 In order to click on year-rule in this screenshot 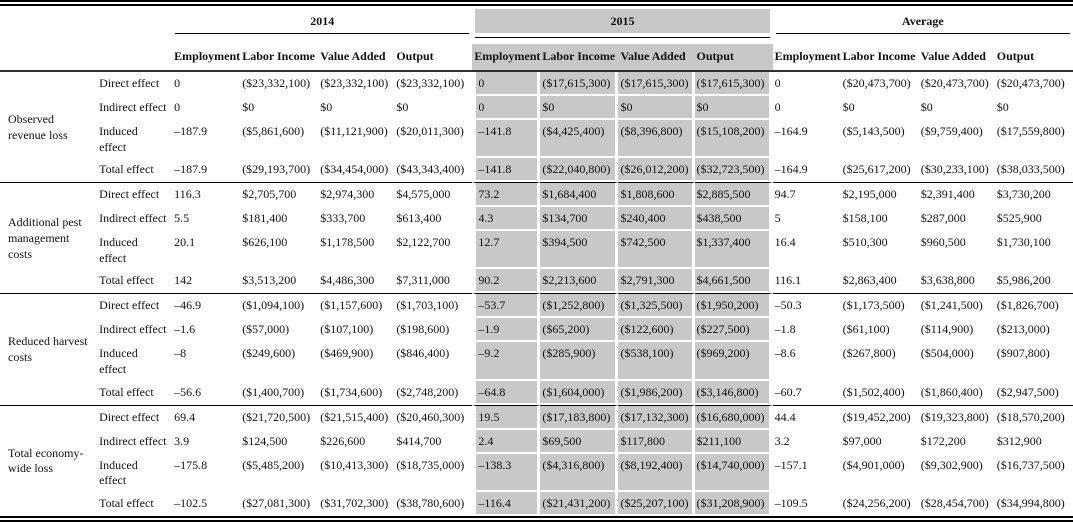, I will do `click(322, 33)`.